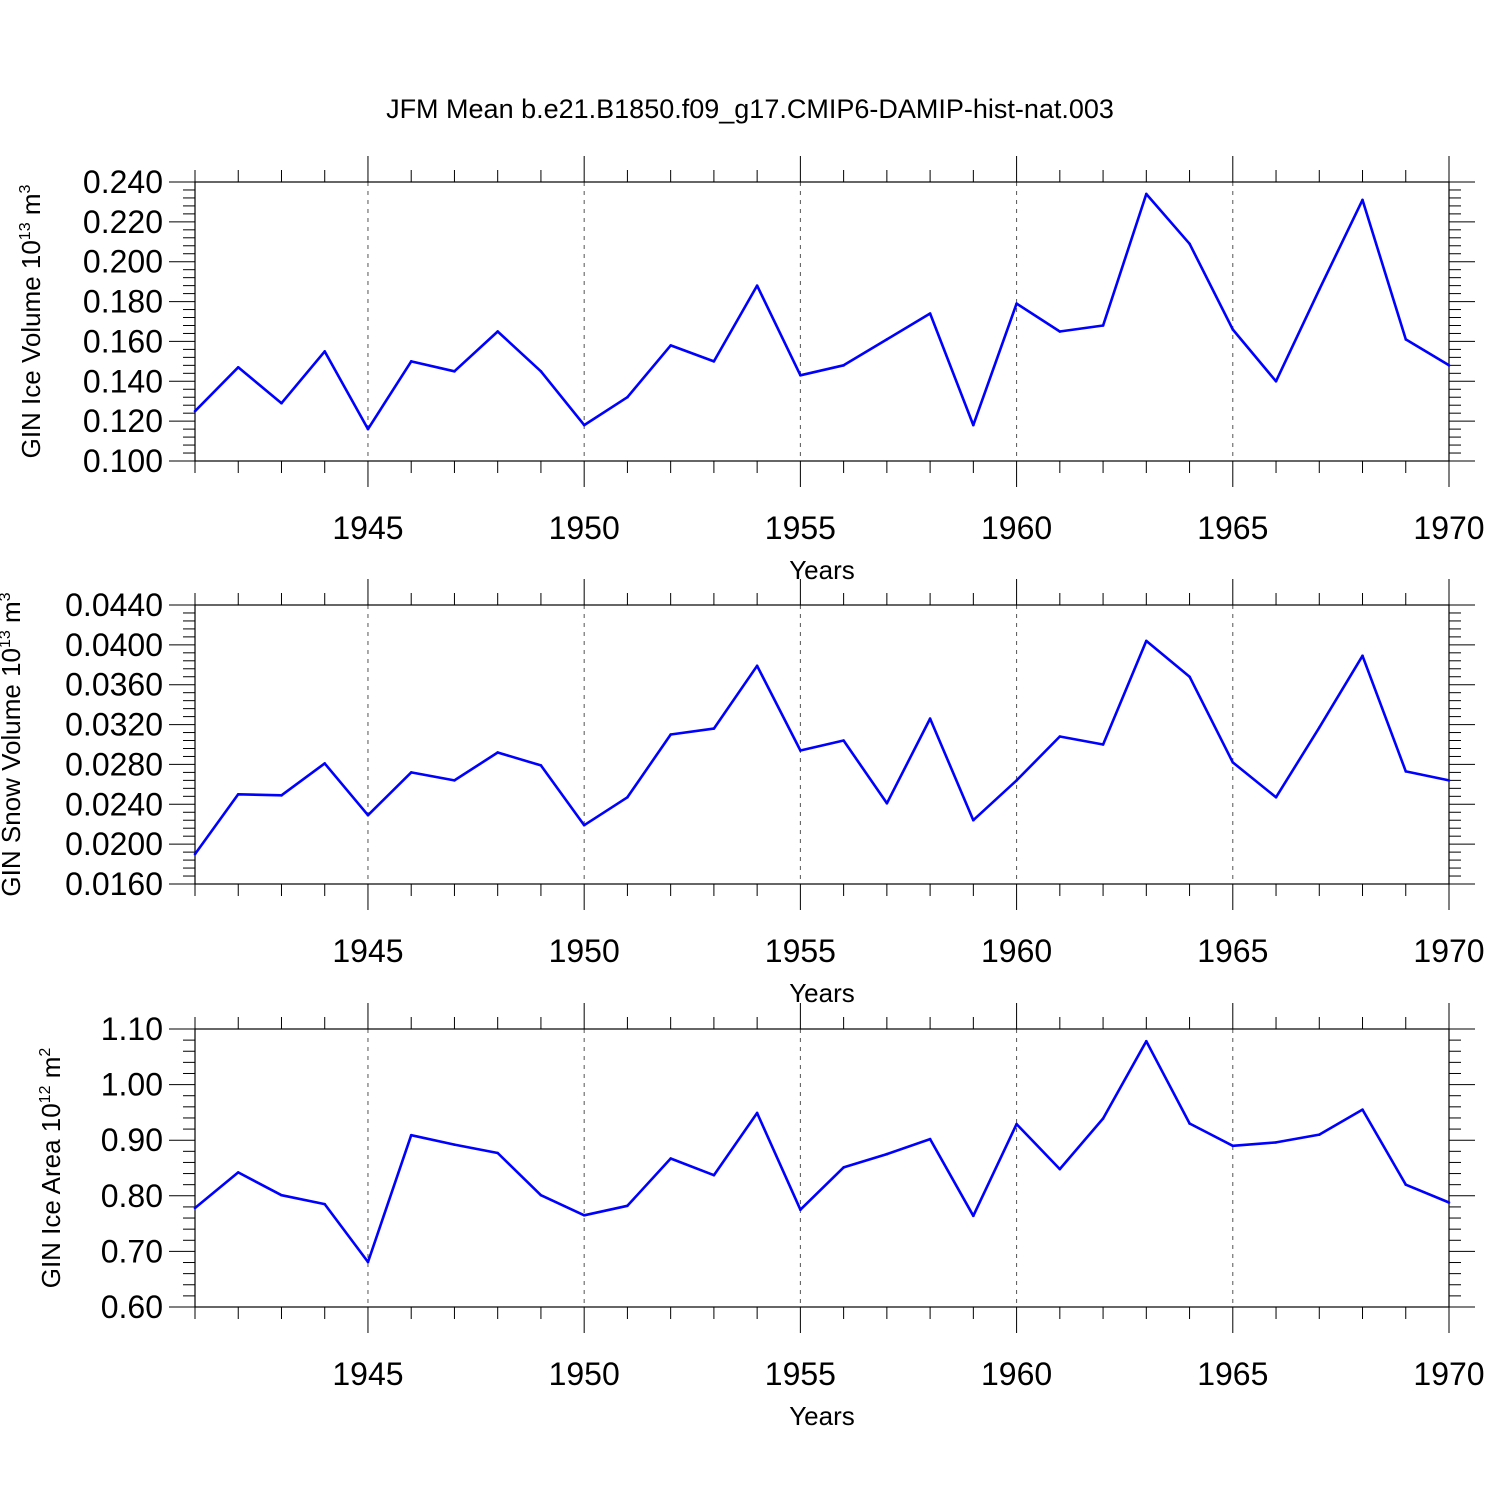  I want to click on y-tick-label: 0.0160, so click(114, 884).